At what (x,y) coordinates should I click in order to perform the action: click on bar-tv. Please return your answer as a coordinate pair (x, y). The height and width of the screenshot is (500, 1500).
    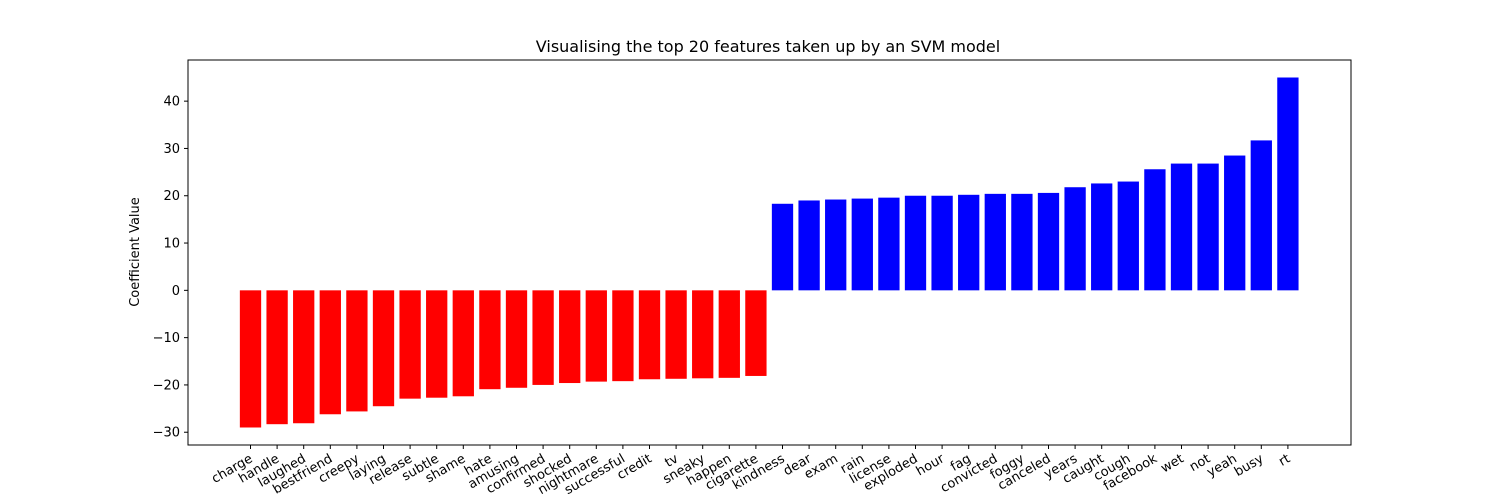
    Looking at the image, I should click on (676, 334).